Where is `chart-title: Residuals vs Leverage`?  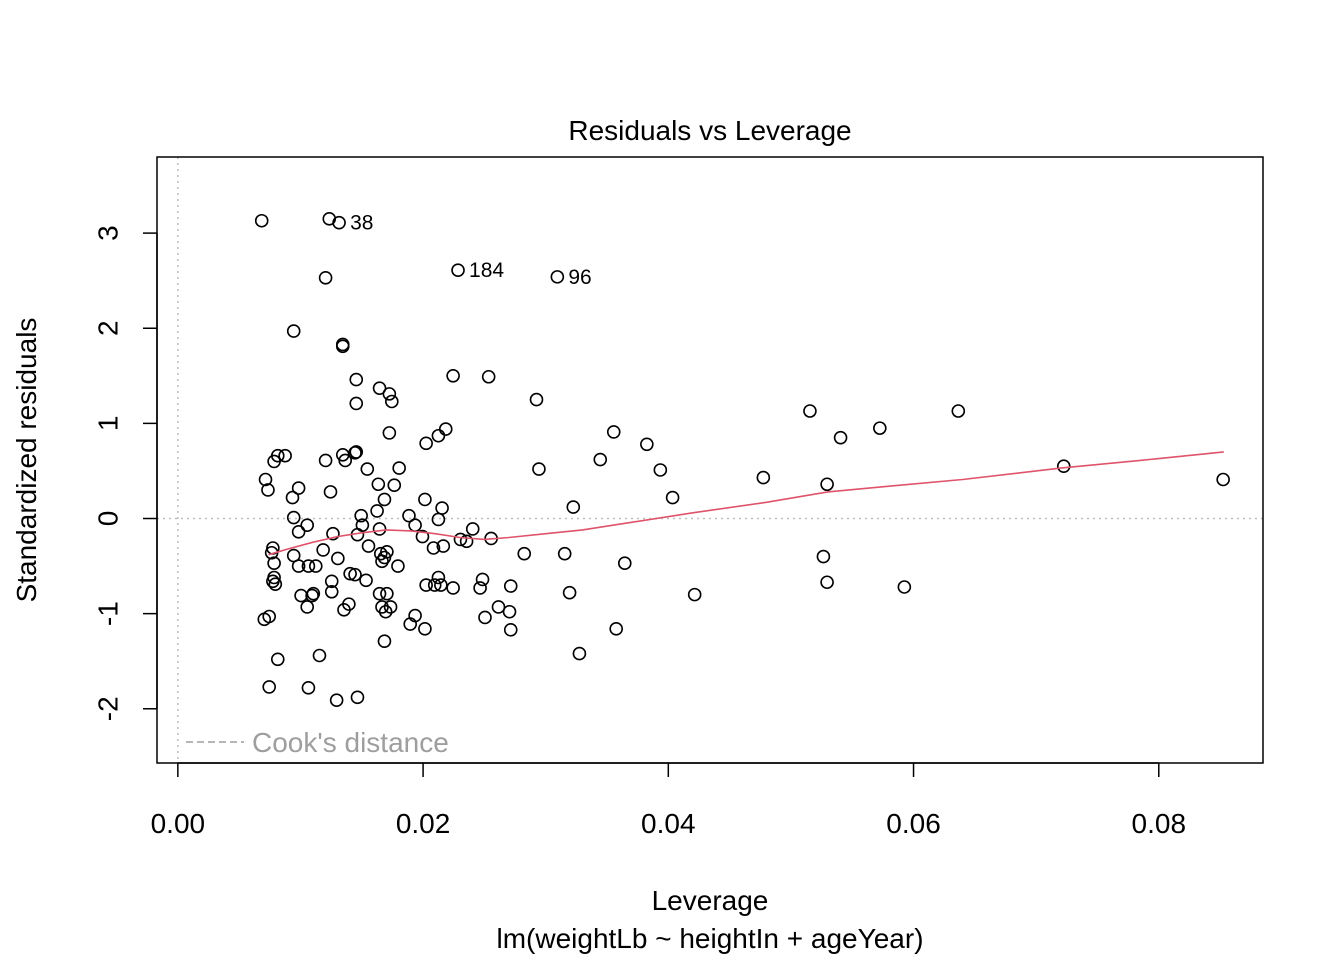 chart-title: Residuals vs Leverage is located at coordinates (709, 130).